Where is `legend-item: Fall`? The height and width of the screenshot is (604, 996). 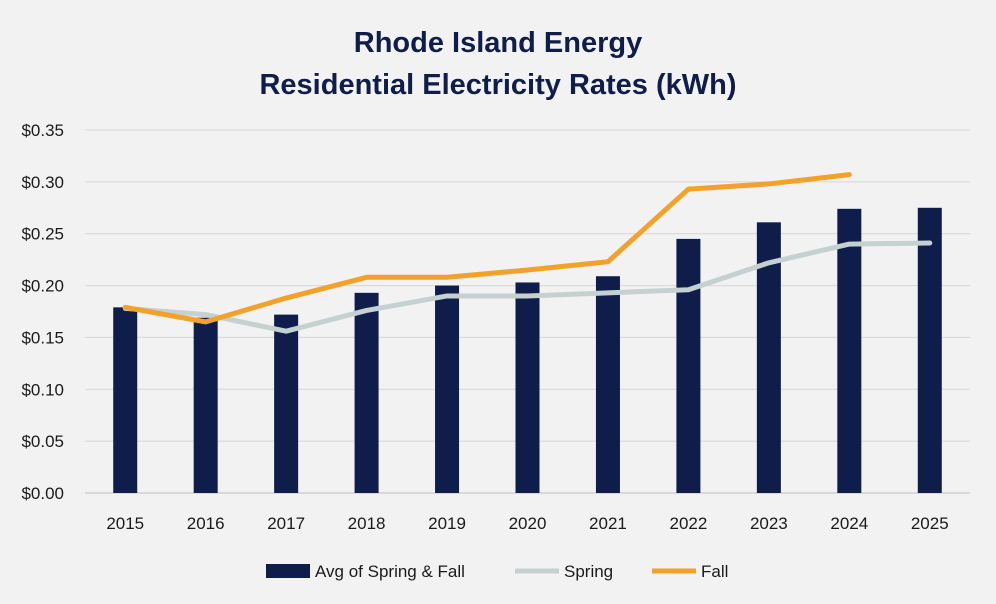 legend-item: Fall is located at coordinates (690, 571).